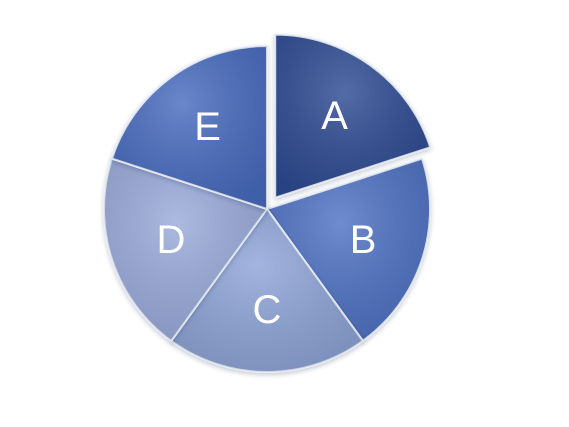 This screenshot has height=427, width=569. I want to click on pie-slice-label-b: B, so click(363, 240).